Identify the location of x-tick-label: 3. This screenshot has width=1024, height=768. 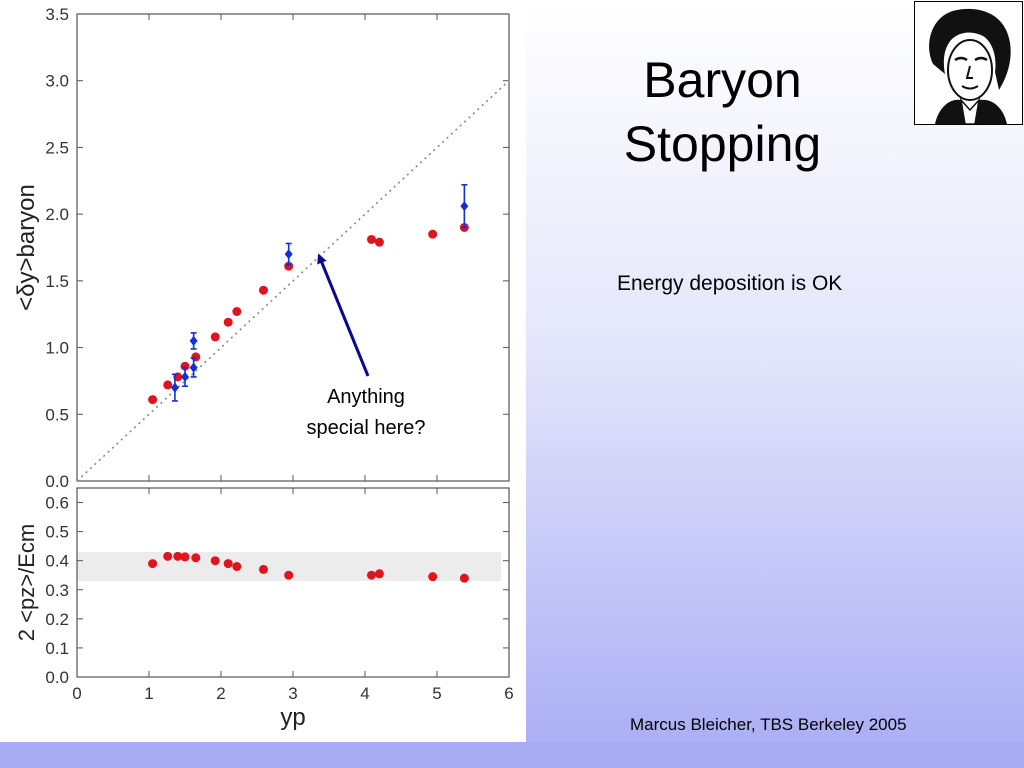
(292, 693).